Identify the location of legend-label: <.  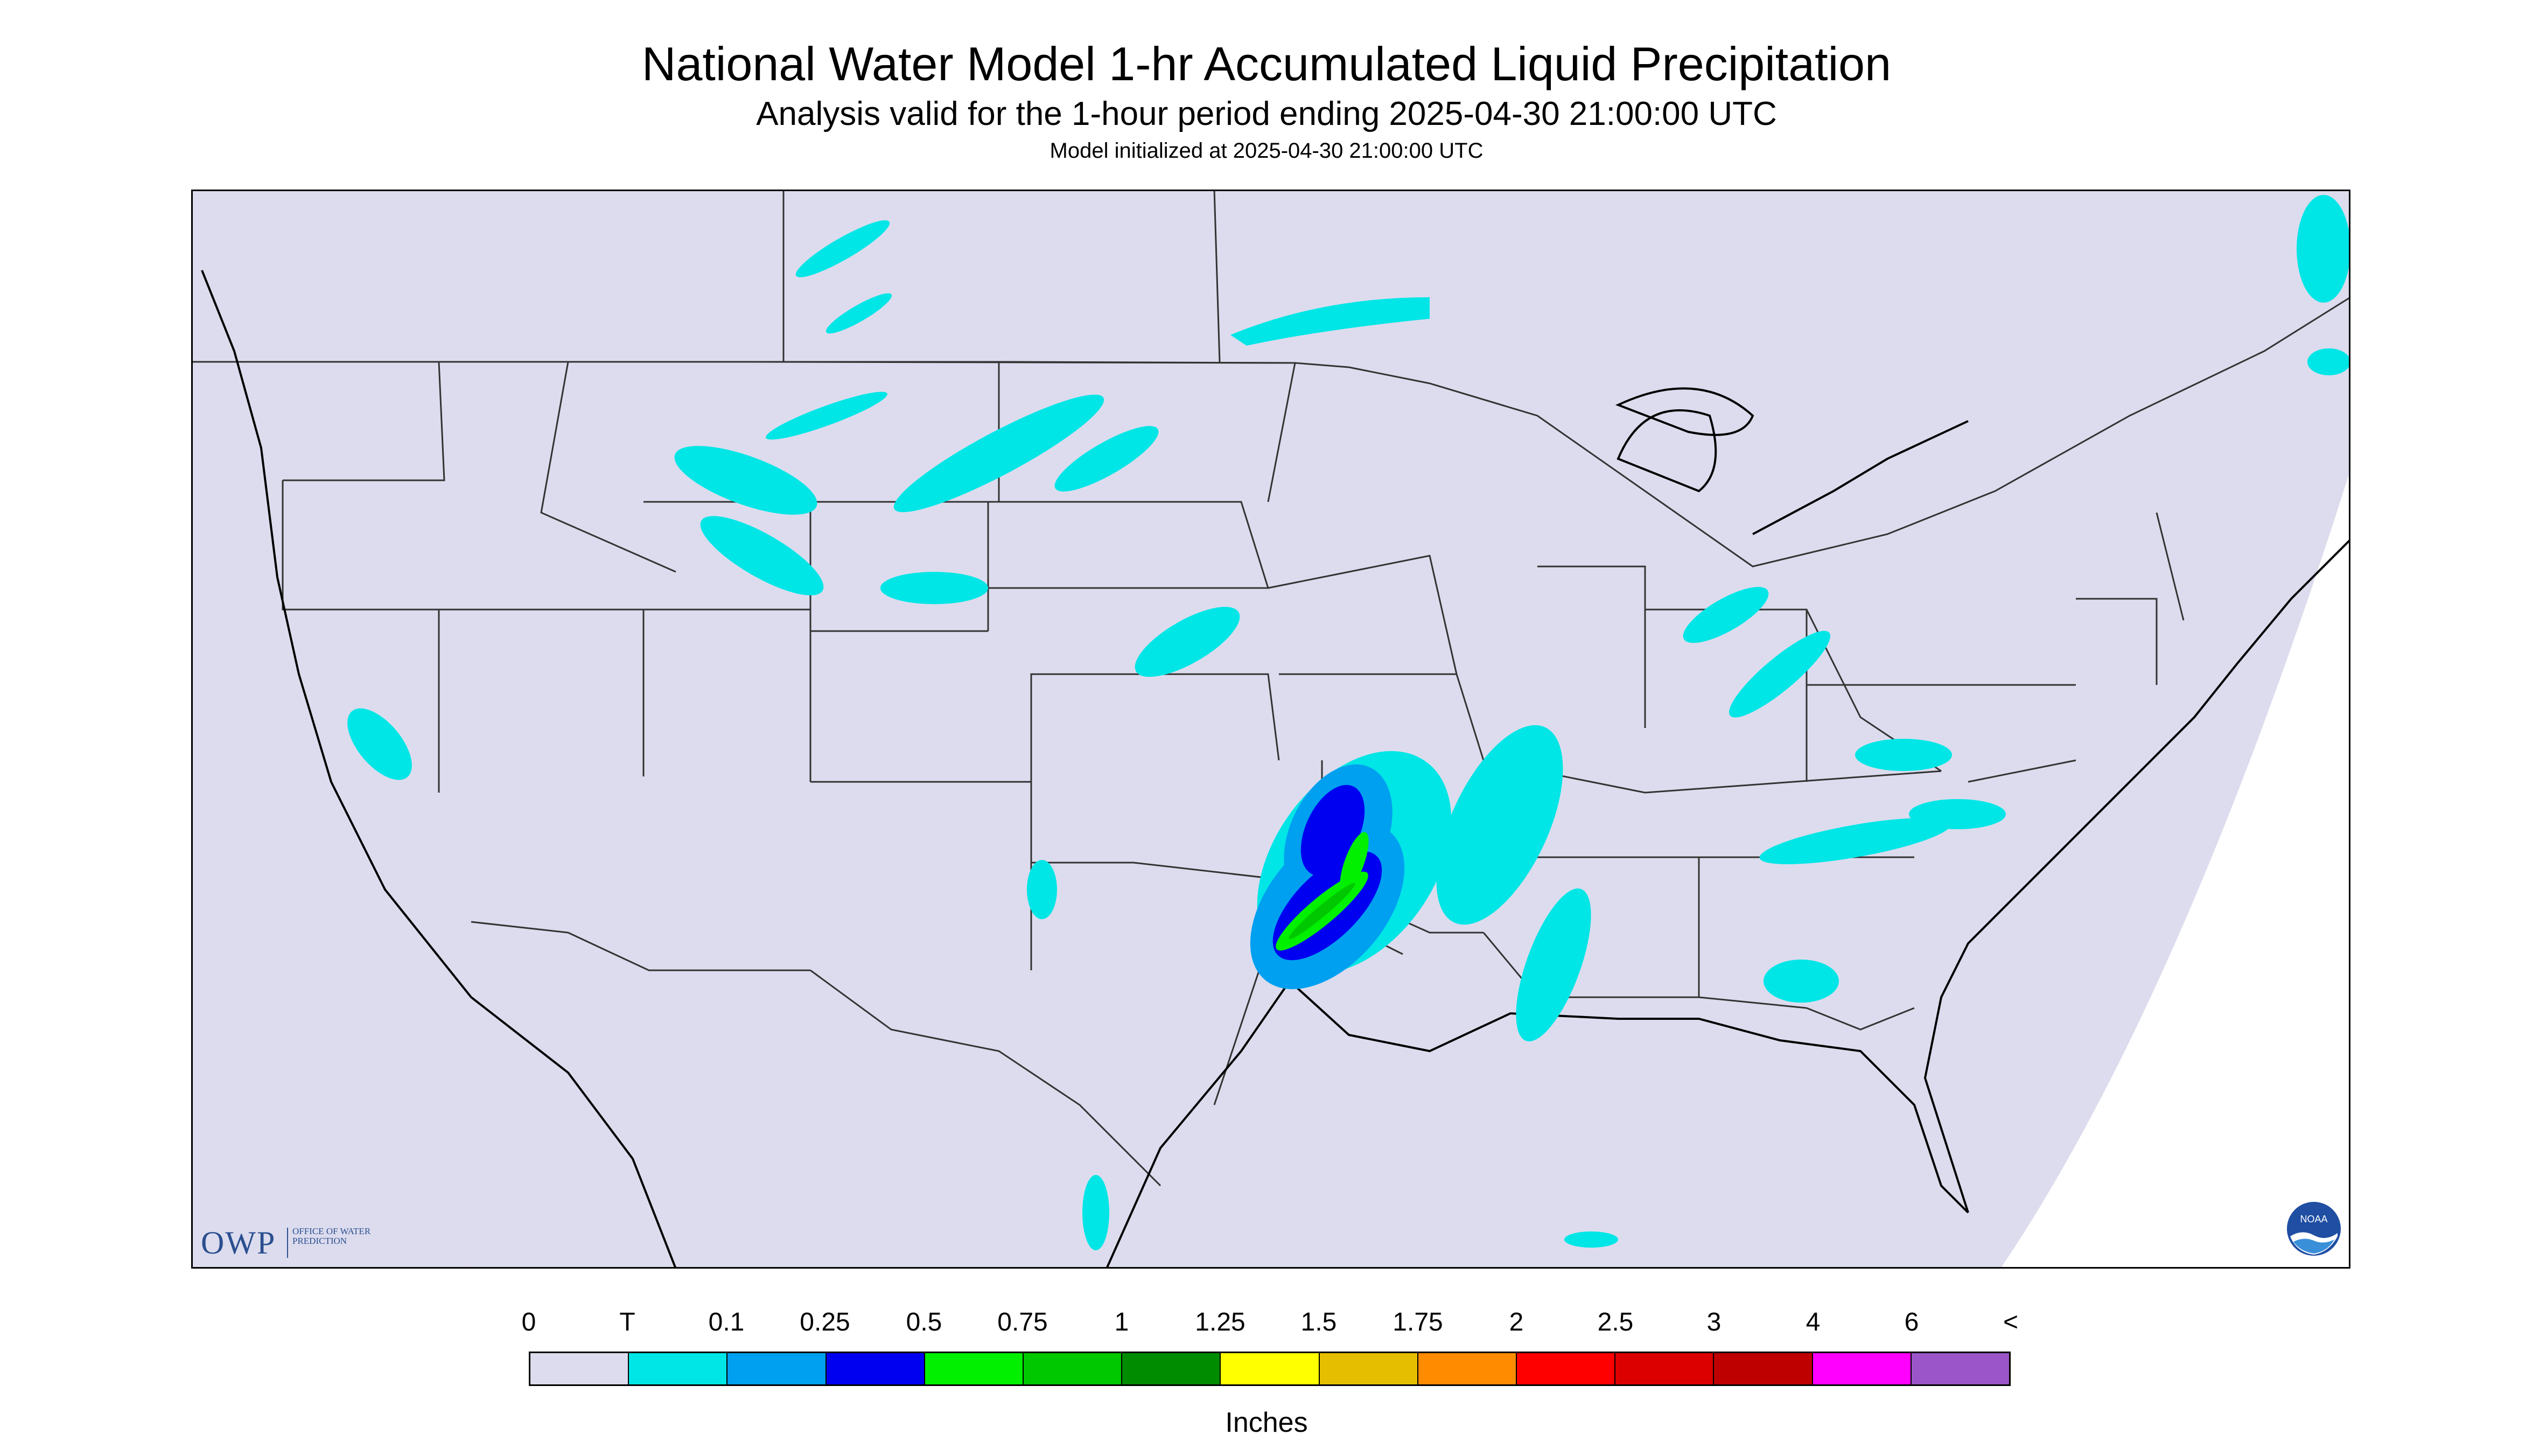
(2011, 1322).